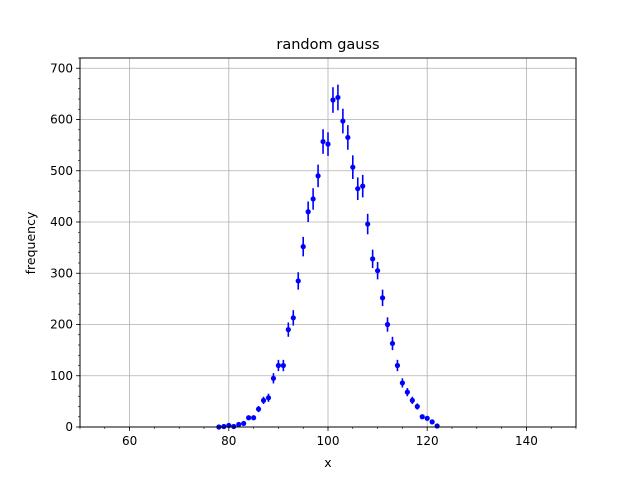  What do you see at coordinates (228, 441) in the screenshot?
I see `x-tick-label: 80` at bounding box center [228, 441].